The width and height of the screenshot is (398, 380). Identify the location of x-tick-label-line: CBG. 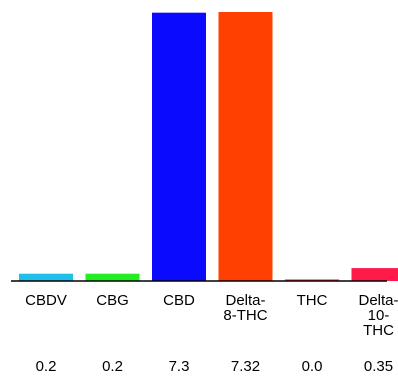
(112, 300).